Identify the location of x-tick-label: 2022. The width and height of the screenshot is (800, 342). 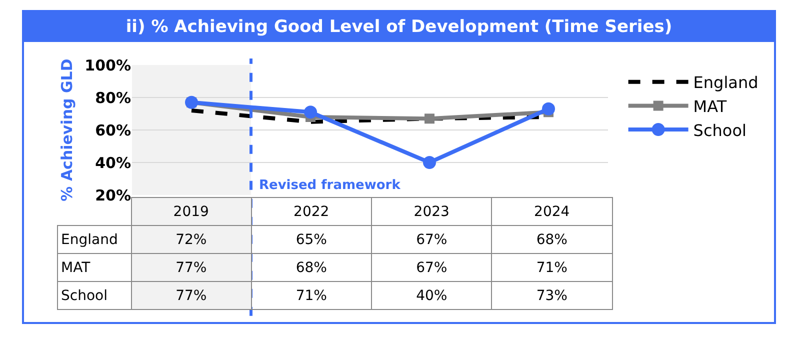
(311, 212).